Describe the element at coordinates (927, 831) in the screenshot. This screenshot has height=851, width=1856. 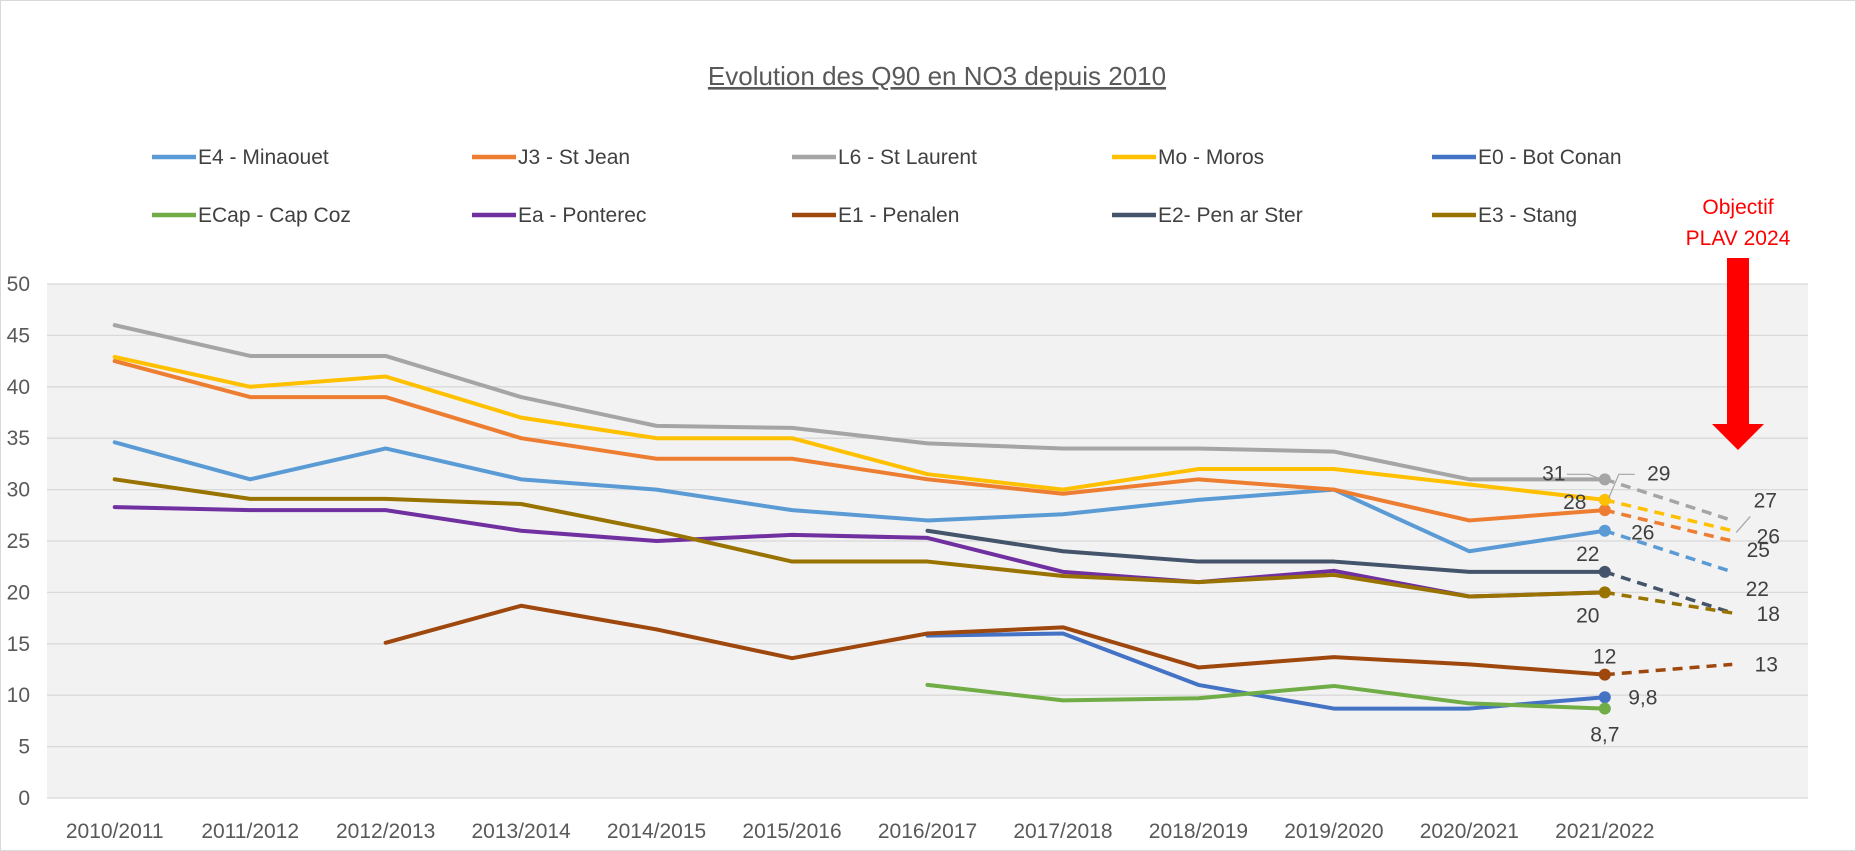
I see `x-tick-label: 2016/2017` at that location.